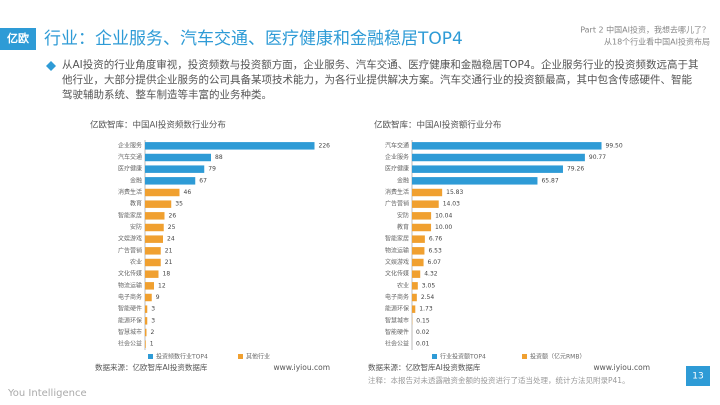 The width and height of the screenshot is (720, 405). Describe the element at coordinates (158, 297) in the screenshot. I see `value-label: 9` at that location.